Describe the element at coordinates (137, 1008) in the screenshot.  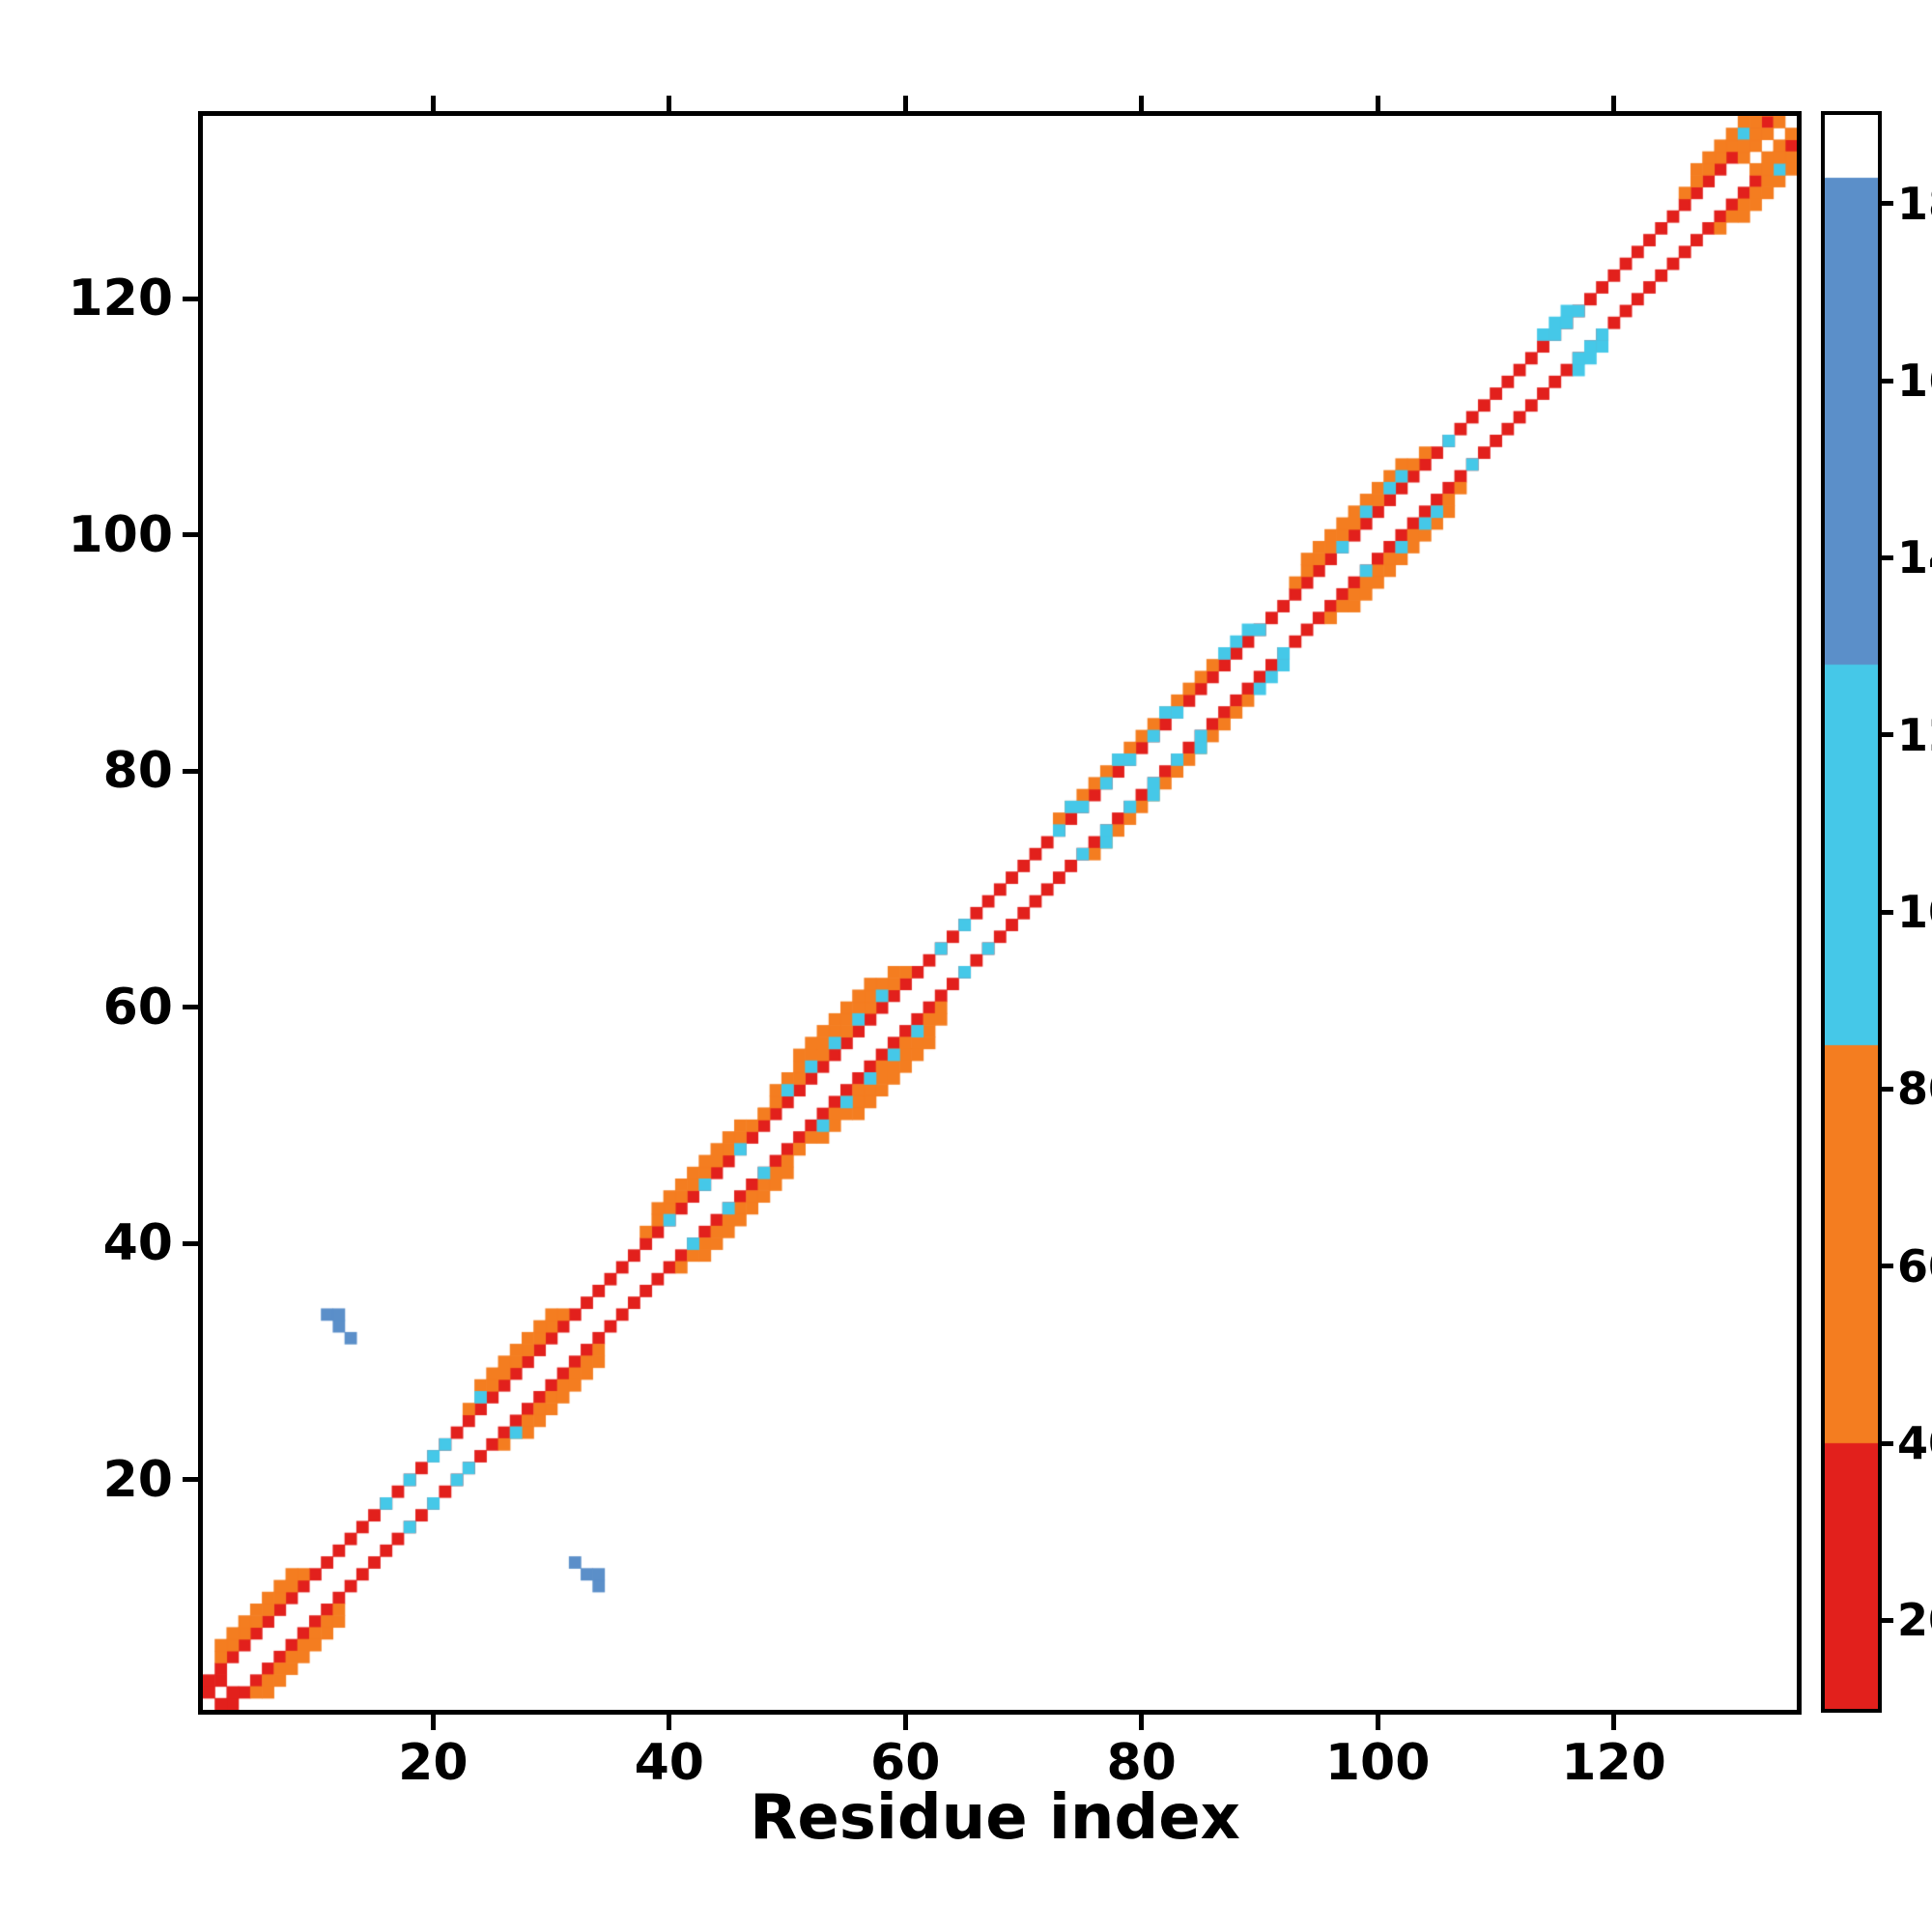
I see `y-tick-label: 60` at that location.